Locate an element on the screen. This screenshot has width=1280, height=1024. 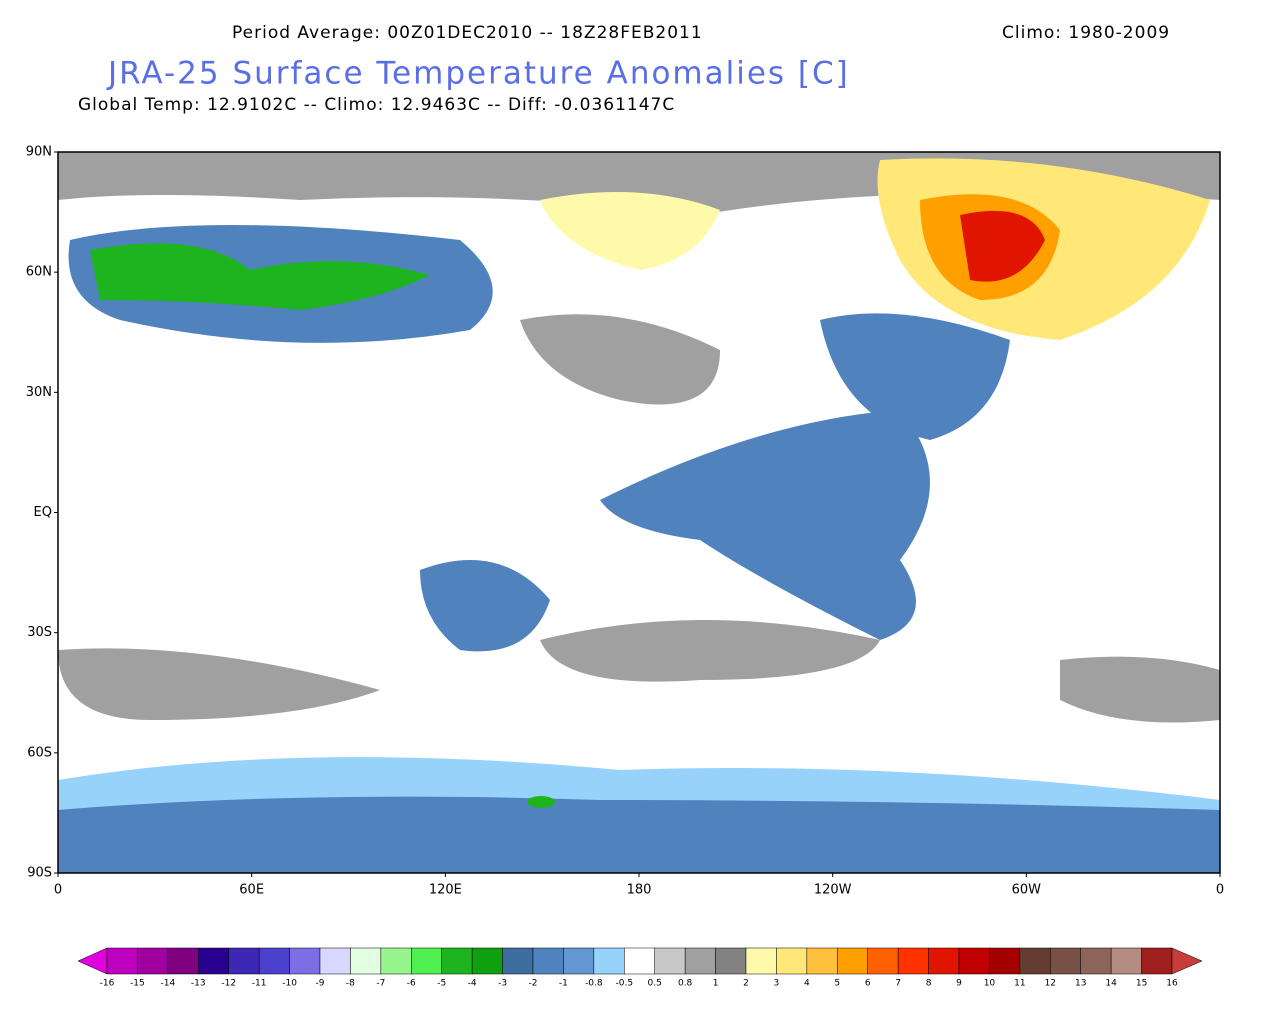
lat-label: 30N is located at coordinates (39, 392).